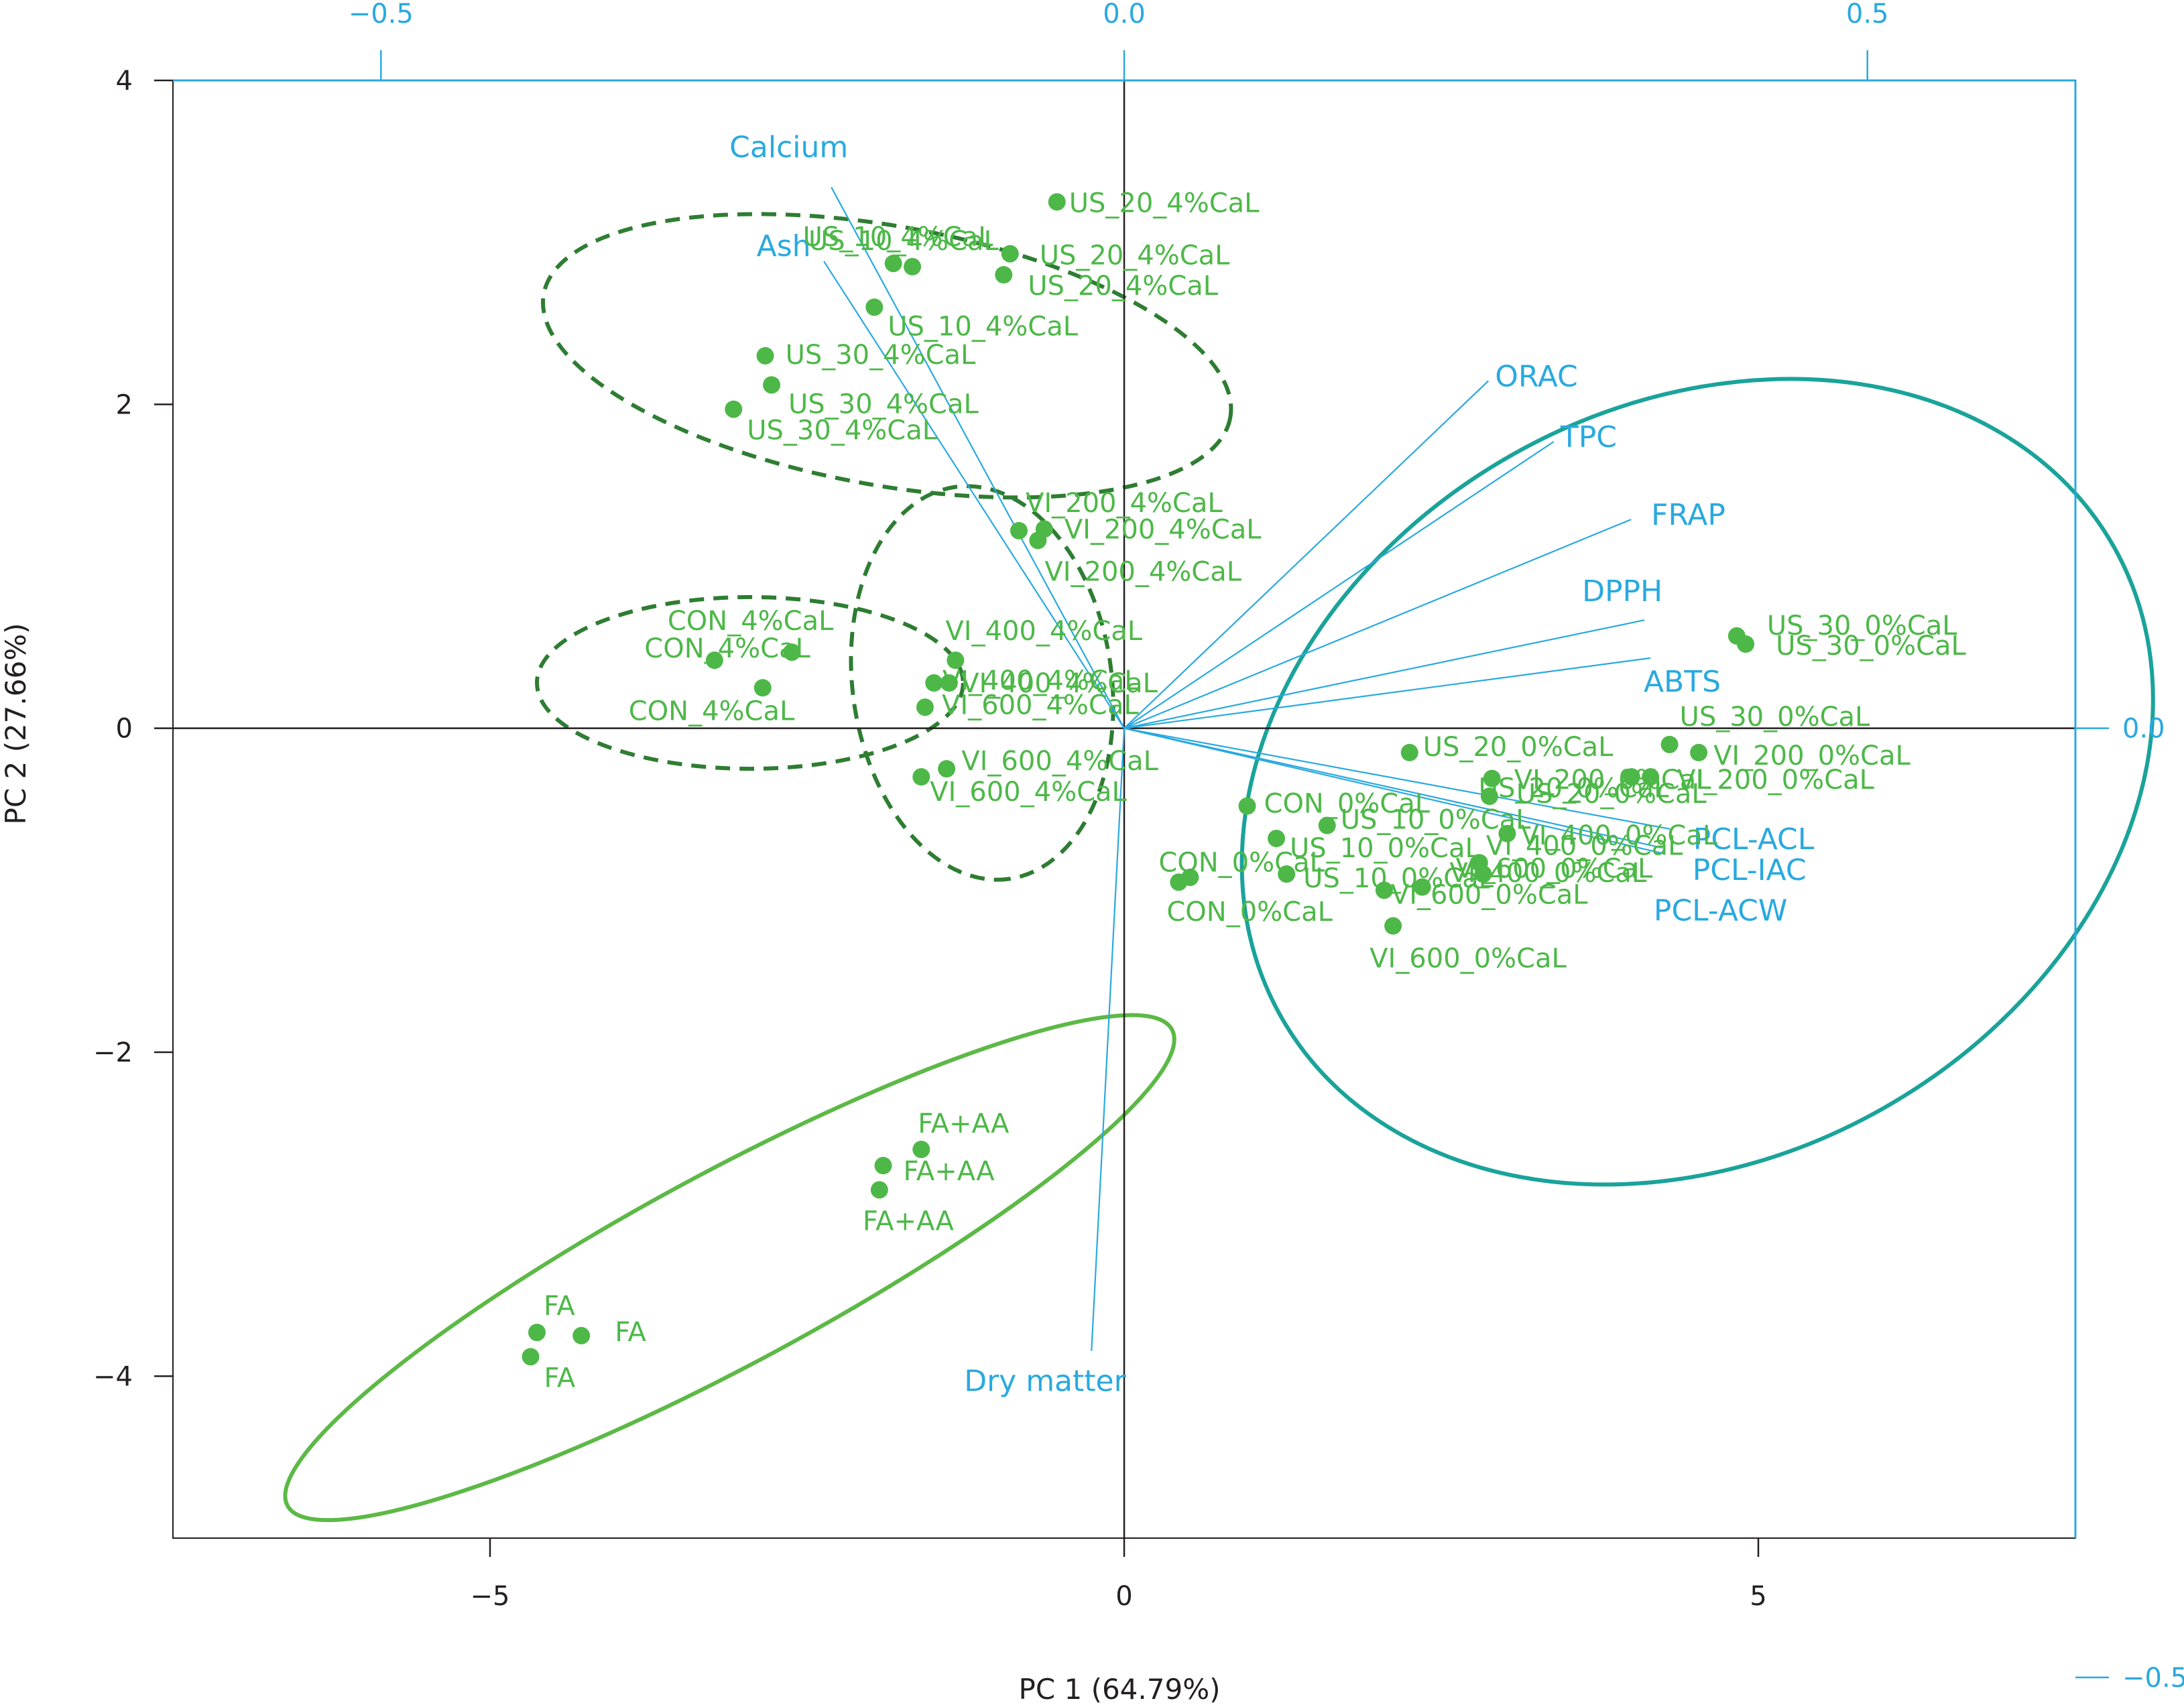 This screenshot has width=2184, height=1707. What do you see at coordinates (1241, 862) in the screenshot?
I see `score-label-31: CON_0%CaL` at bounding box center [1241, 862].